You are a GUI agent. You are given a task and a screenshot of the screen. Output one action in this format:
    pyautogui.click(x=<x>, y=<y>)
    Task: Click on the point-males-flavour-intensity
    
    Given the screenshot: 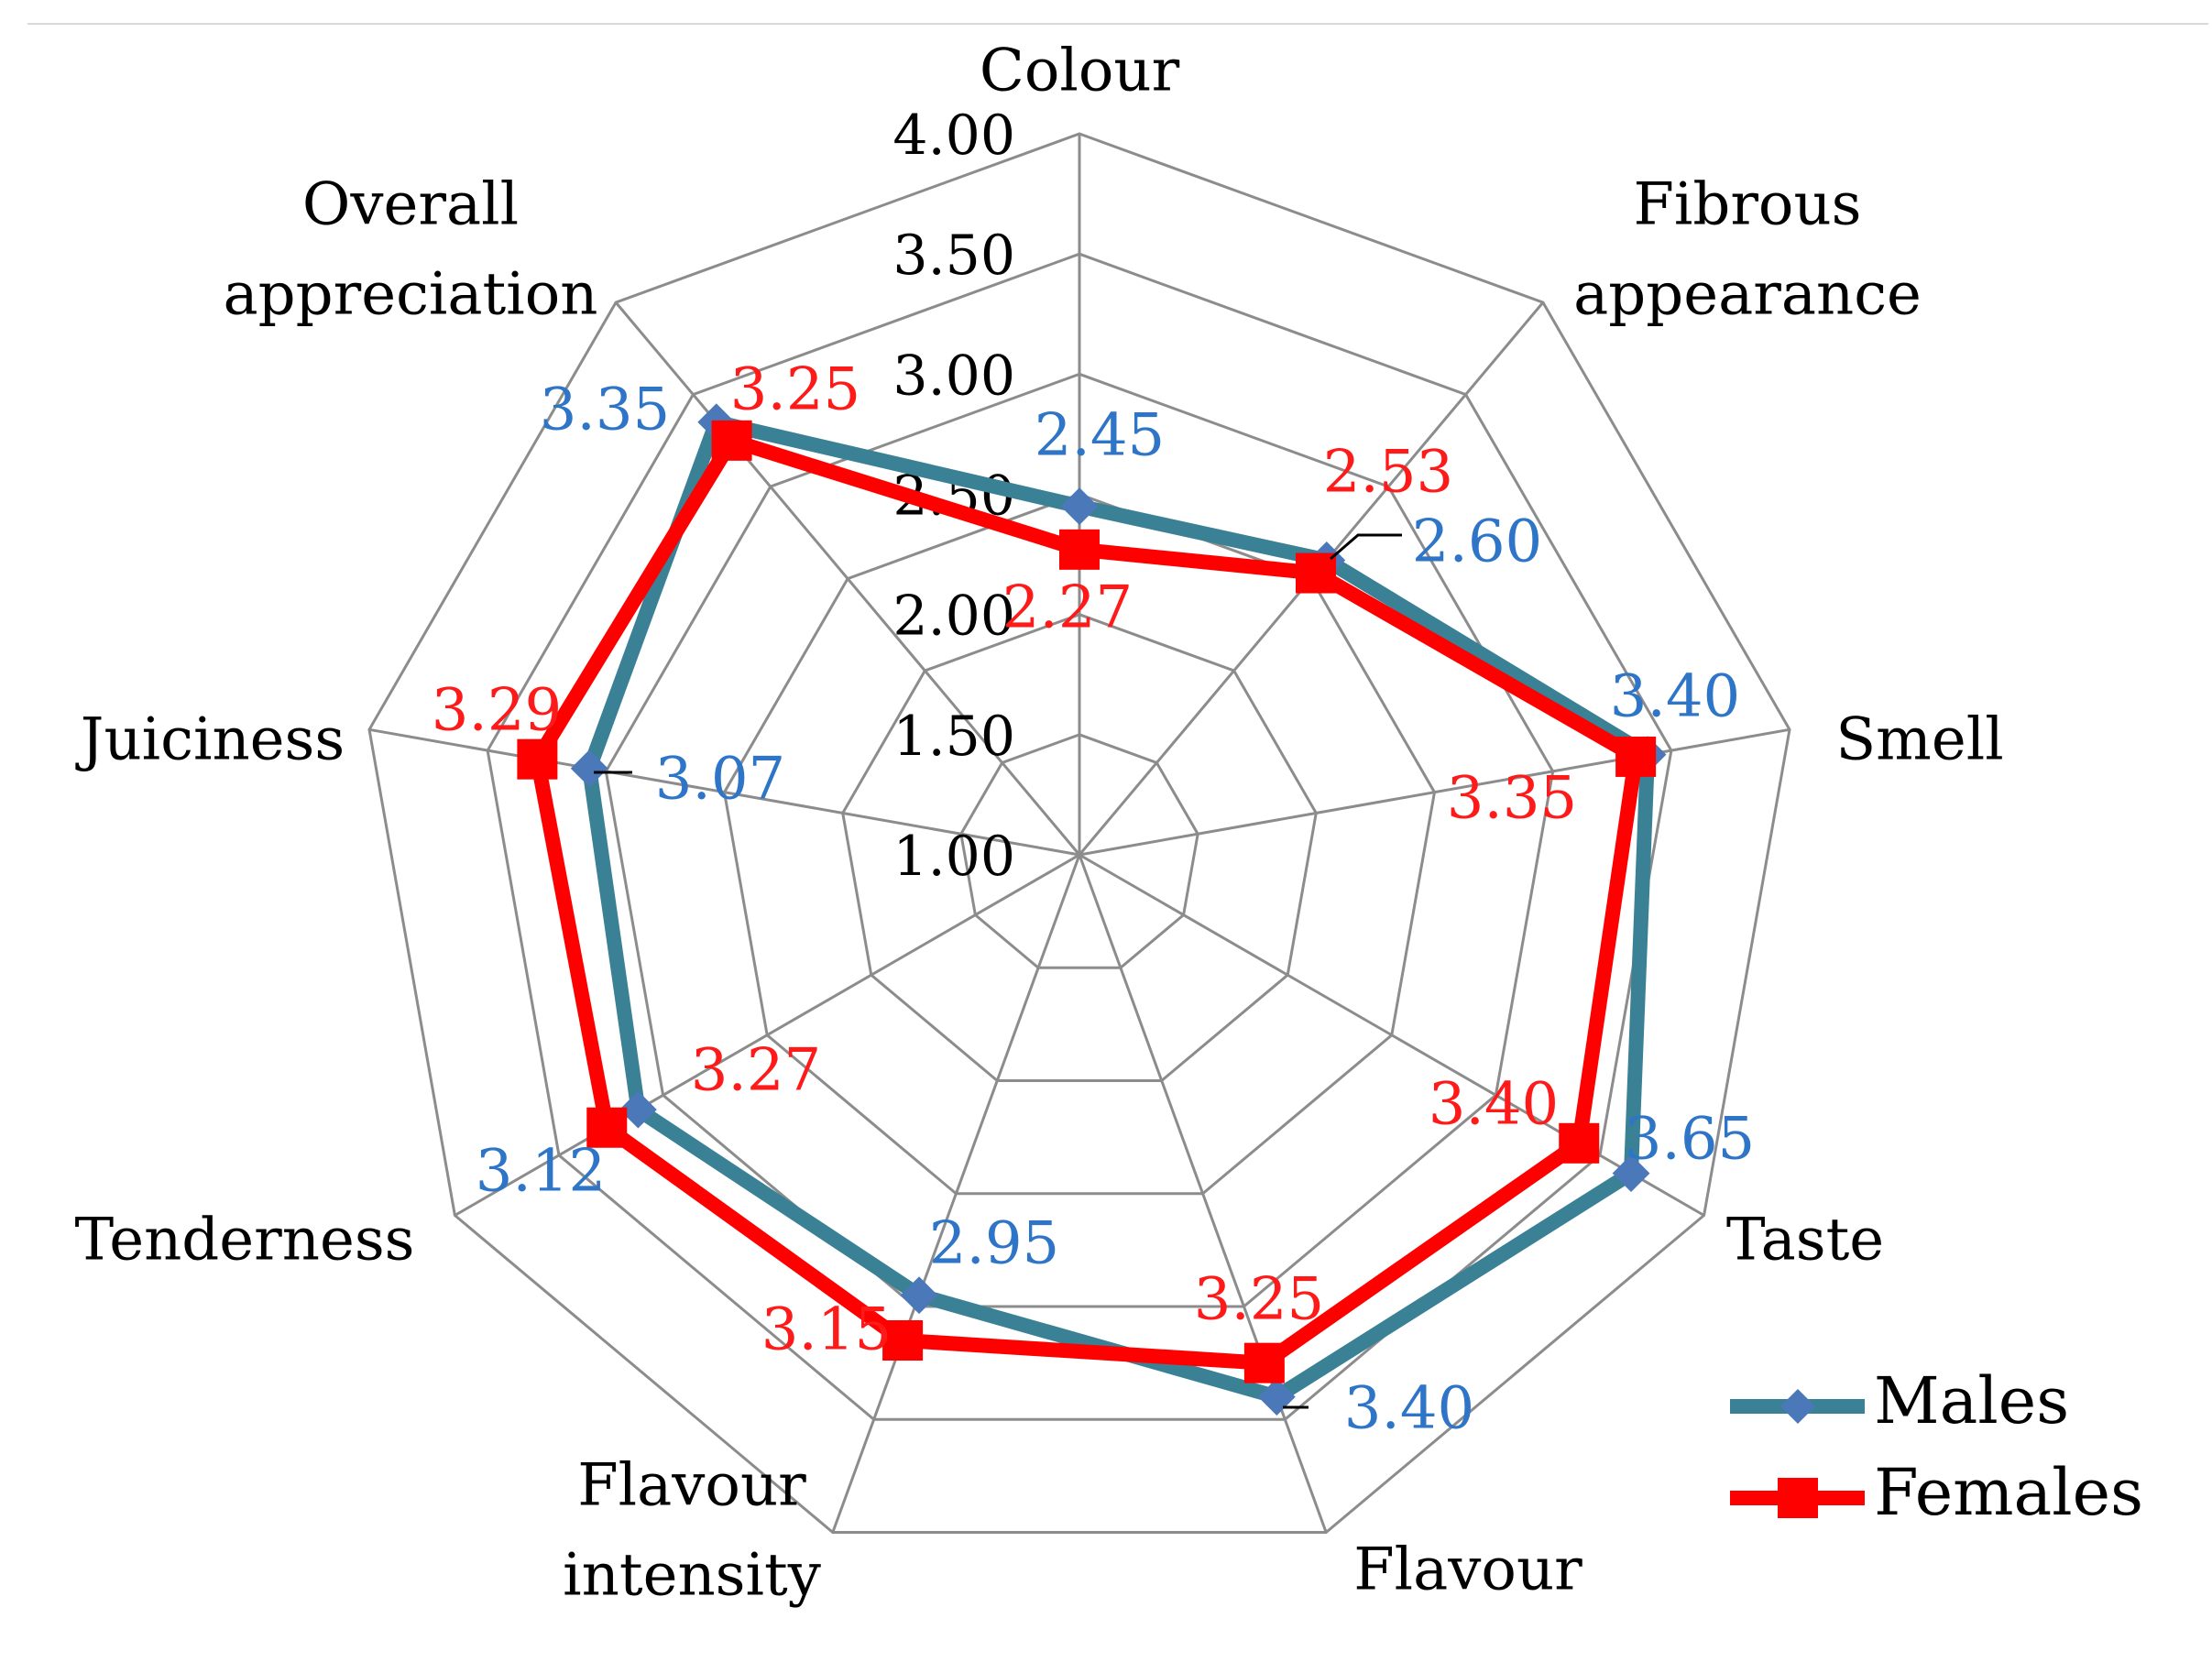 What is the action you would take?
    pyautogui.click(x=919, y=1295)
    